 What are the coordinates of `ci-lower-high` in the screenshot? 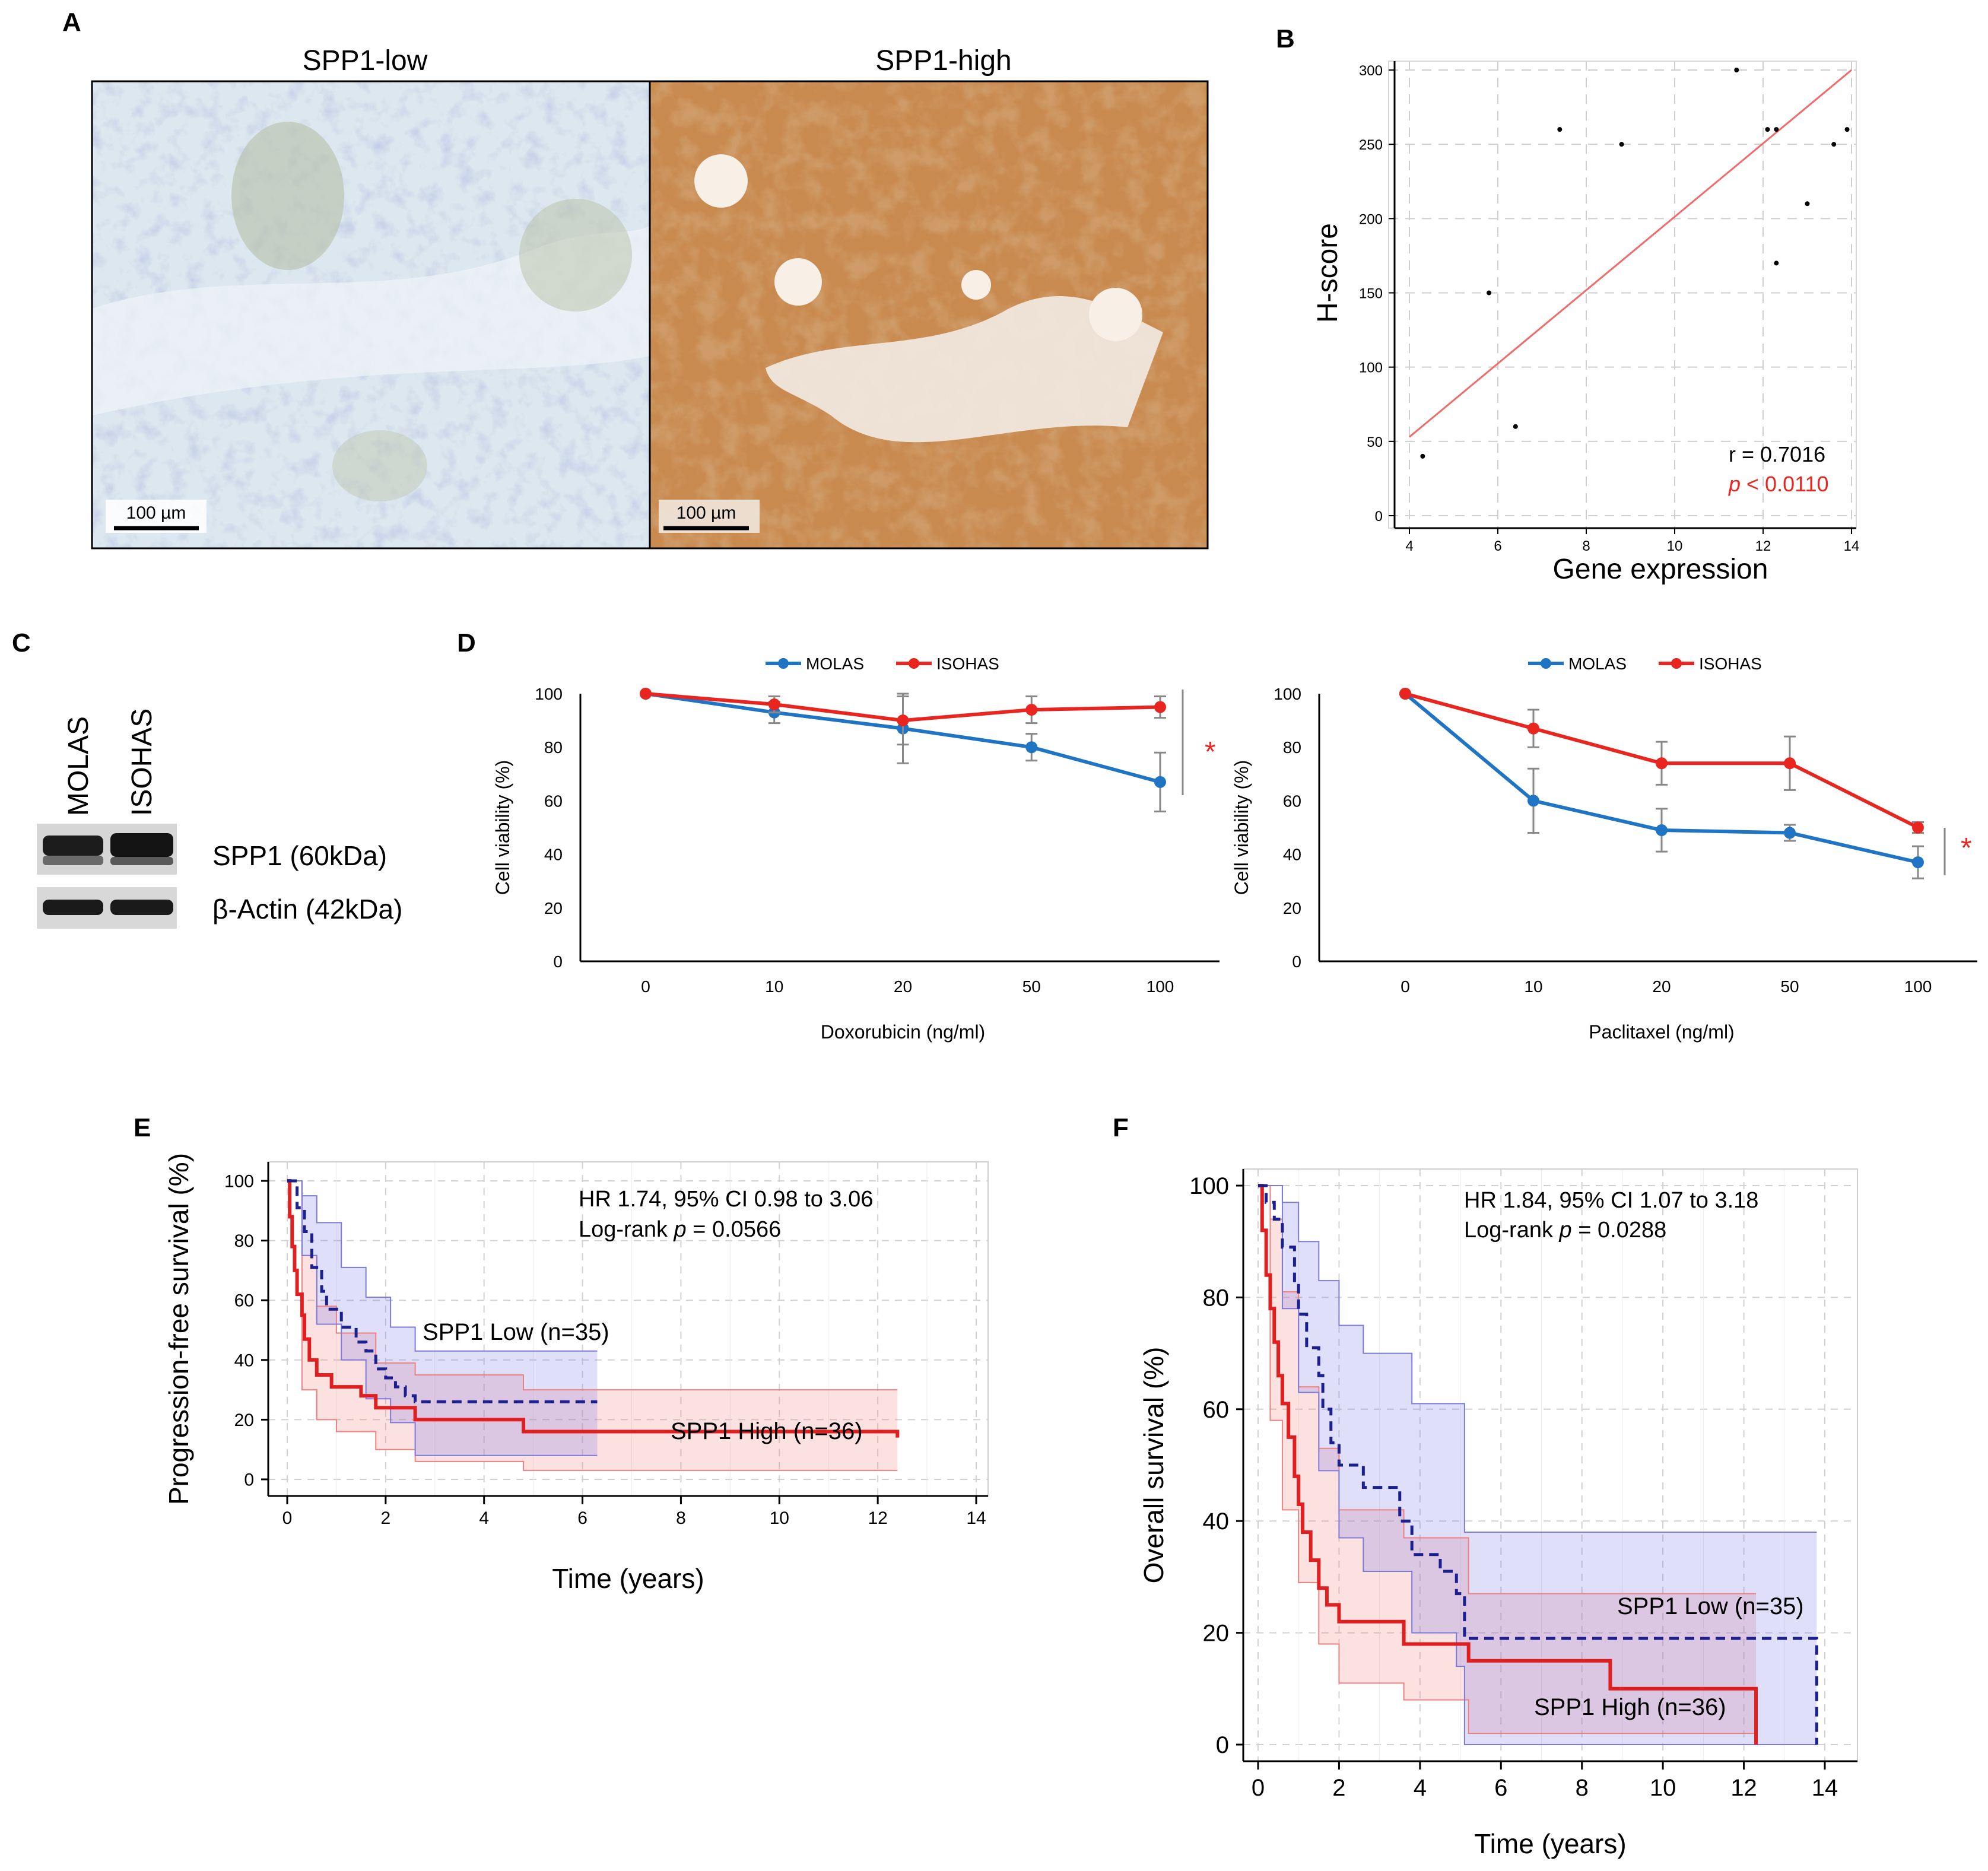 It's located at (593, 1325).